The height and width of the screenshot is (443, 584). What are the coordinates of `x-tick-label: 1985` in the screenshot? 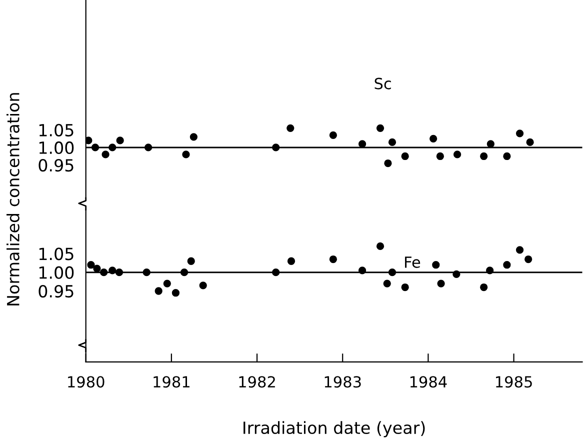 It's located at (514, 382).